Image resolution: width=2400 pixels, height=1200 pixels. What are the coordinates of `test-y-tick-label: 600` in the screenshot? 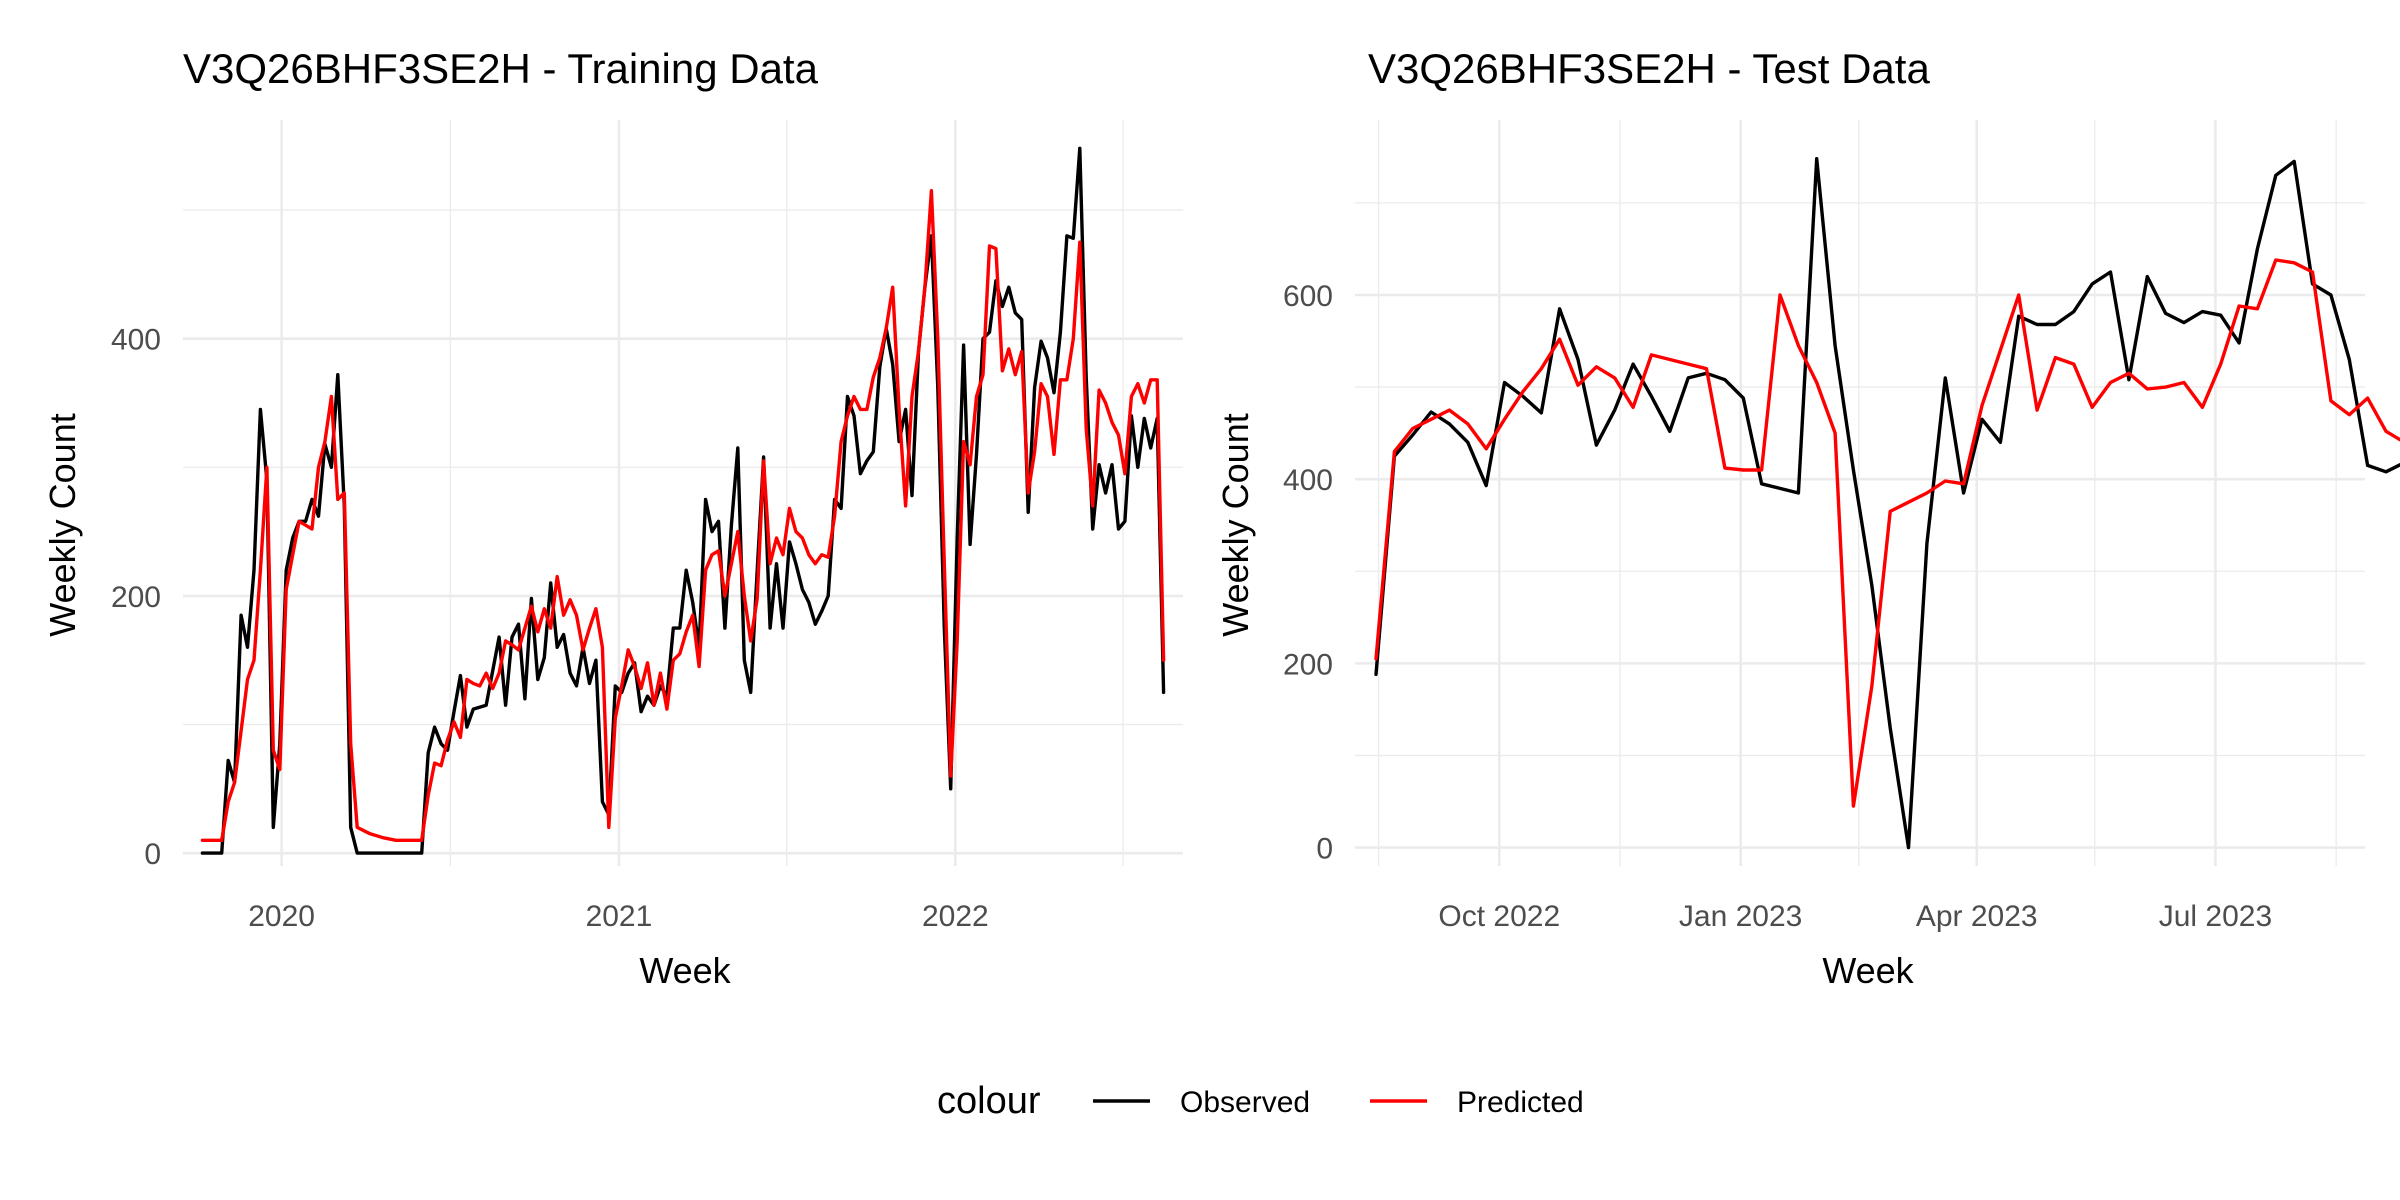 It's located at (1308, 296).